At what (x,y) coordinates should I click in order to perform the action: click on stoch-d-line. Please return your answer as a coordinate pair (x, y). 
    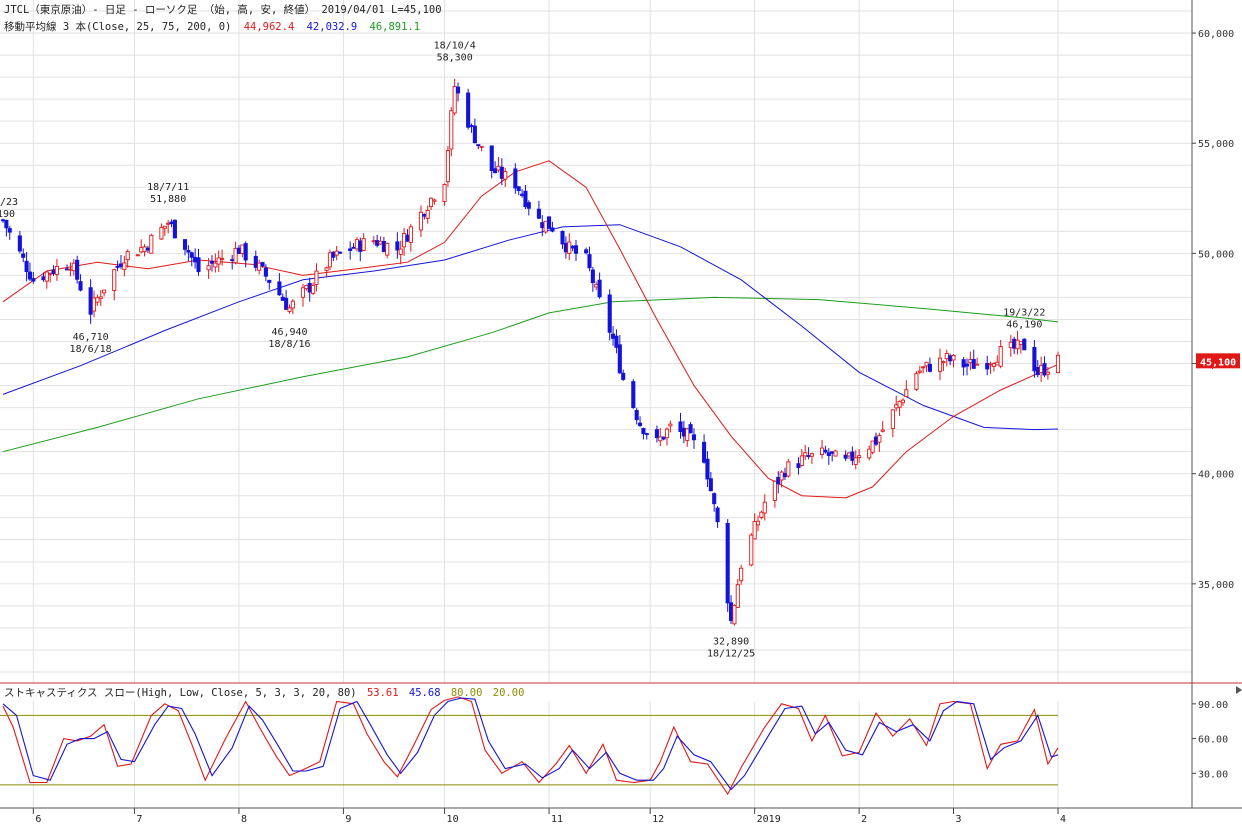
    Looking at the image, I should click on (530, 744).